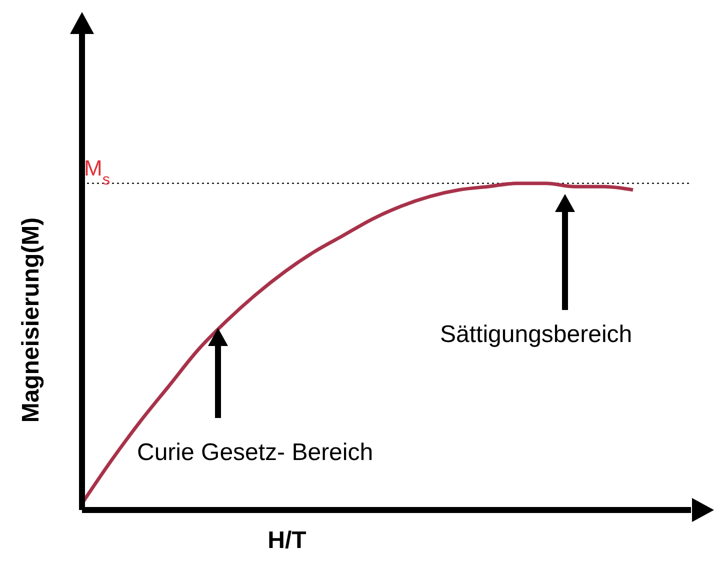 The image size is (722, 562). I want to click on x-axis-title: H/T, so click(287, 540).